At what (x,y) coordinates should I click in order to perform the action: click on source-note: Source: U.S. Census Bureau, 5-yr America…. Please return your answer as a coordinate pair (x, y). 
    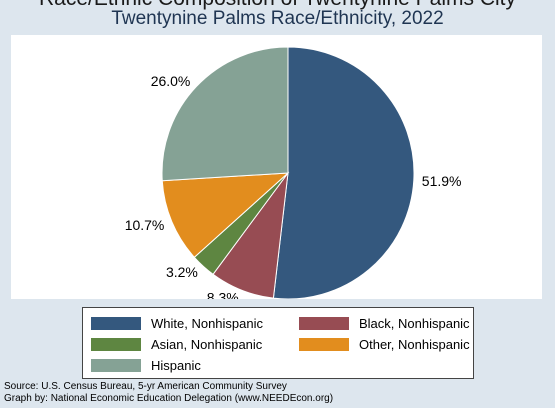
    Looking at the image, I should click on (168, 393).